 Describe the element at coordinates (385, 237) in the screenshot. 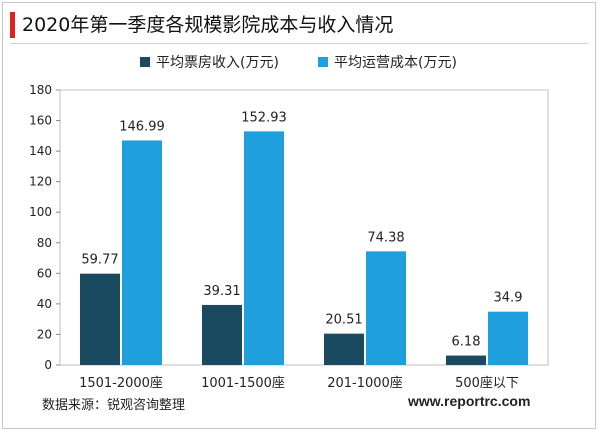

I see `data-label-cost: 74.38` at that location.